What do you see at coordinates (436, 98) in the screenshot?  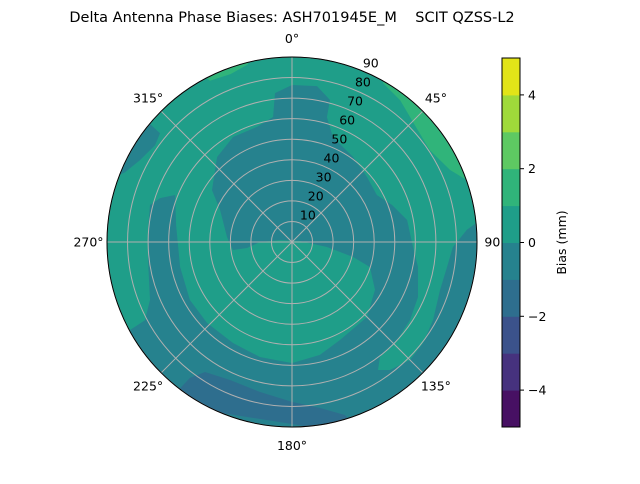 I see `angular-tick-label: 45°` at bounding box center [436, 98].